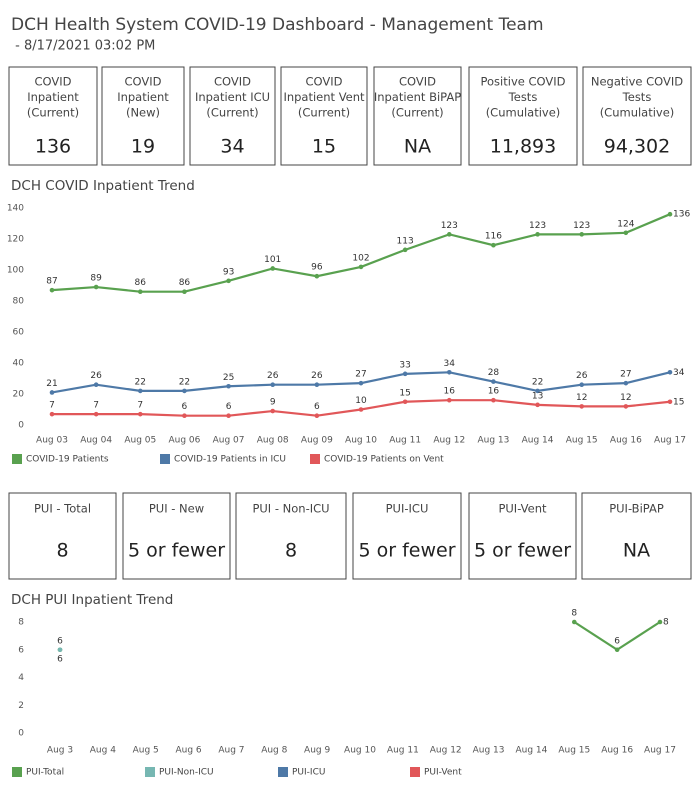 The image size is (700, 796). I want to click on kpi-label: PUI-BiPAP, so click(636, 509).